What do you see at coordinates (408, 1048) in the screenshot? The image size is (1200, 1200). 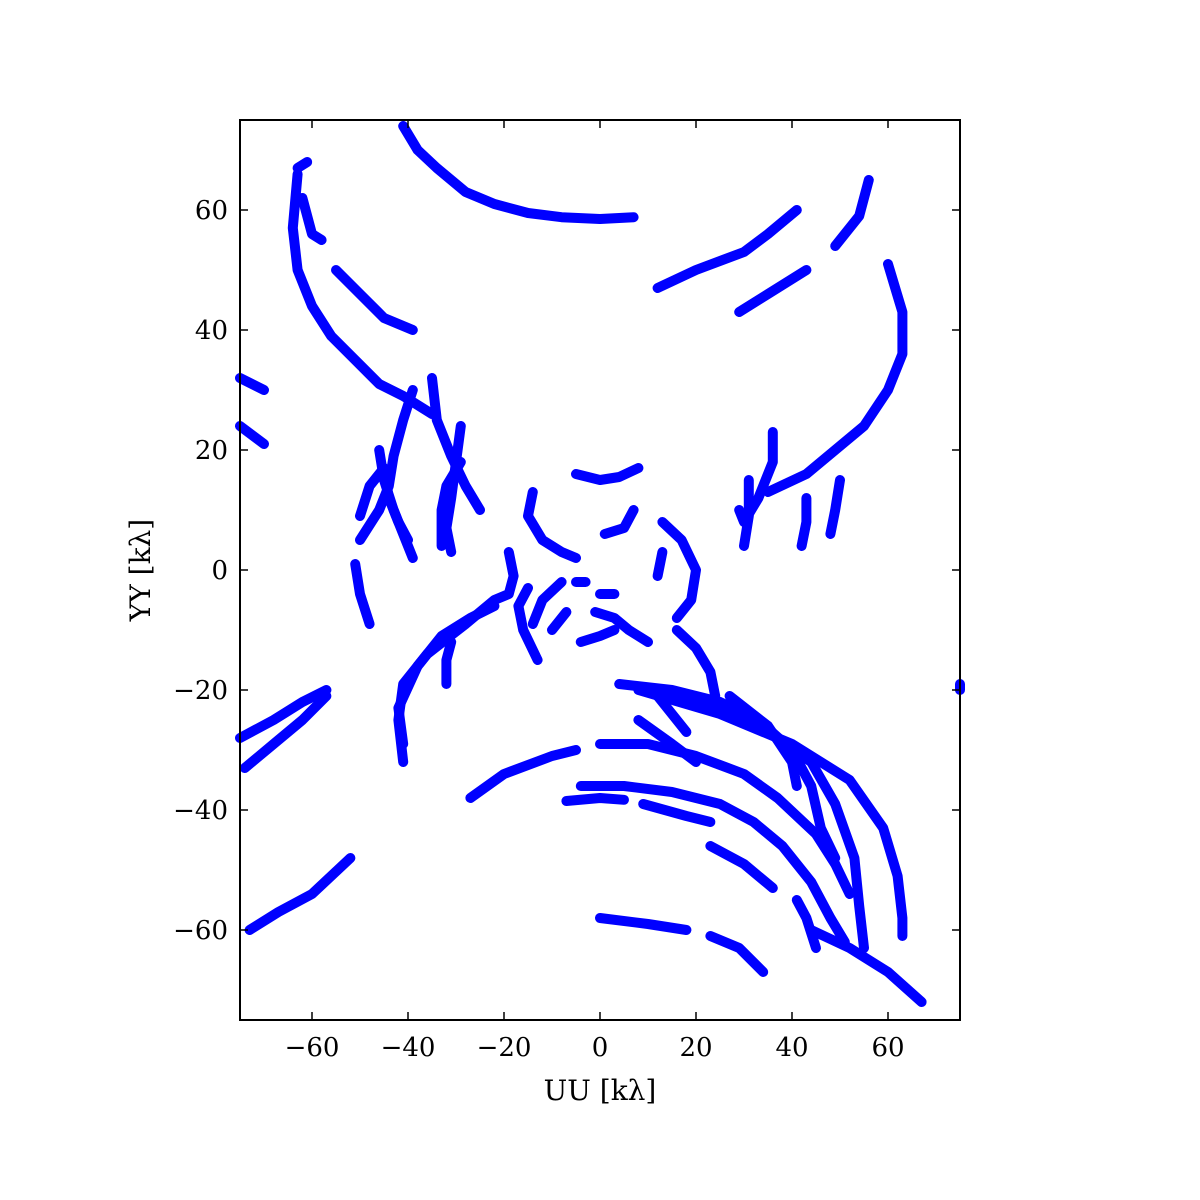 I see `x-tick-label: −40` at bounding box center [408, 1048].